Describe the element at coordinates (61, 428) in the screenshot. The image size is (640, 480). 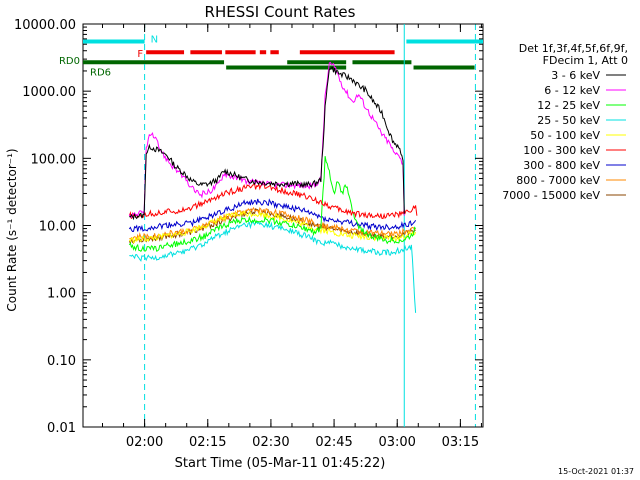
I see `y-tick-label: 0.01` at that location.